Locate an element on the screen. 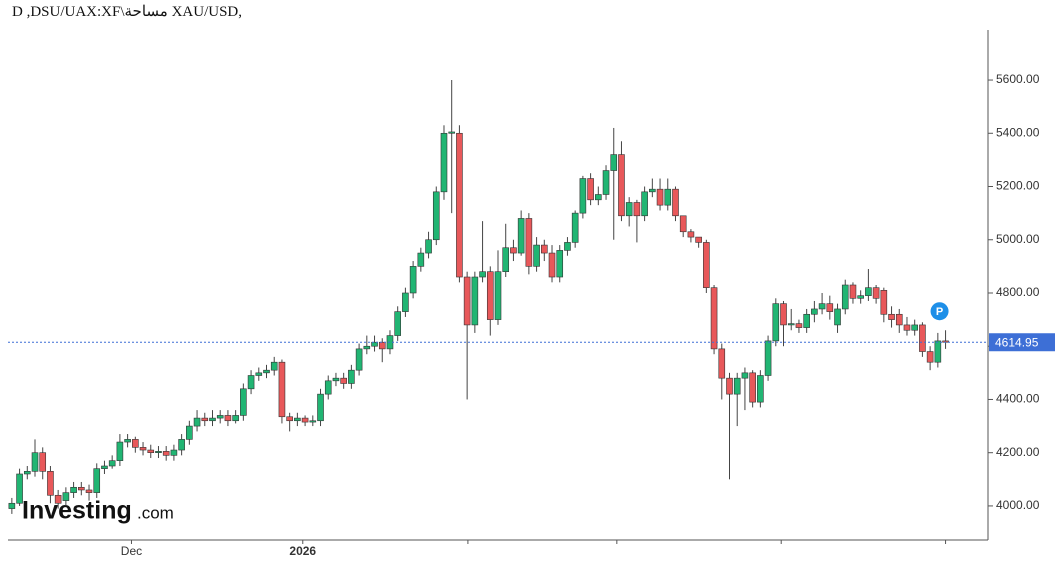  y-tick-label: 4800.00 is located at coordinates (1018, 292).